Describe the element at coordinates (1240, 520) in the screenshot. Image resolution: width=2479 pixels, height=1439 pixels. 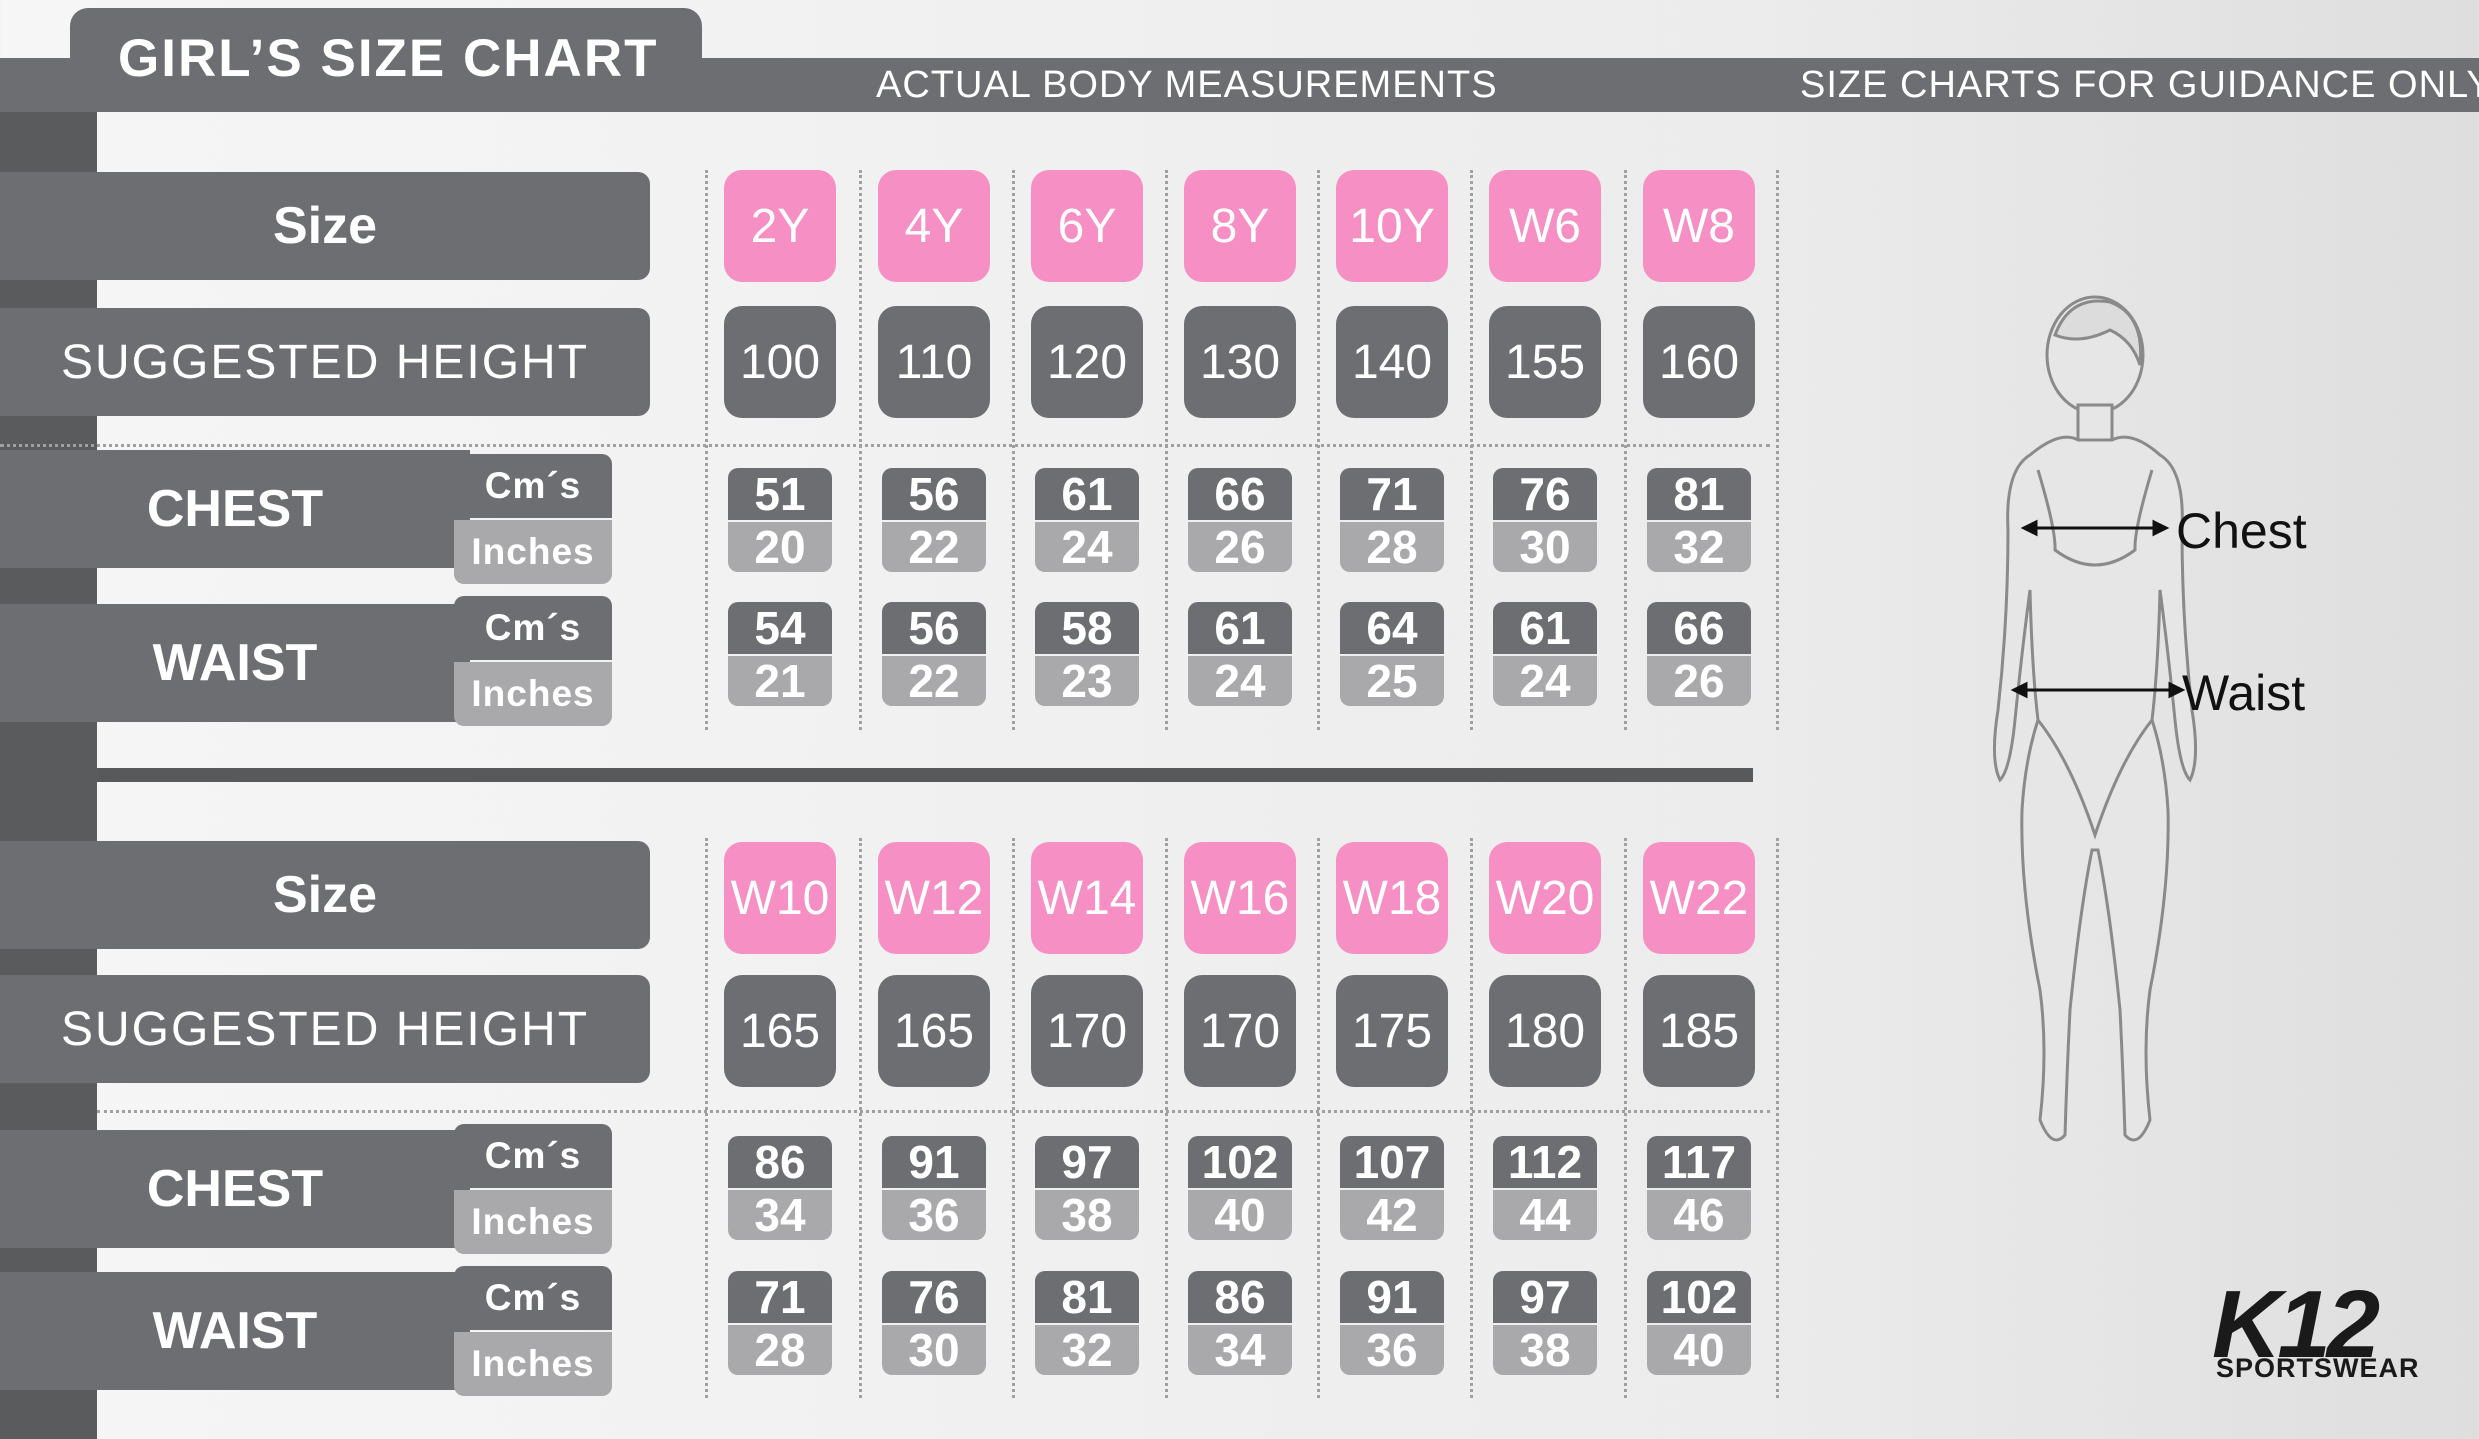
I see `chest-measurement-cell: 66 26` at that location.